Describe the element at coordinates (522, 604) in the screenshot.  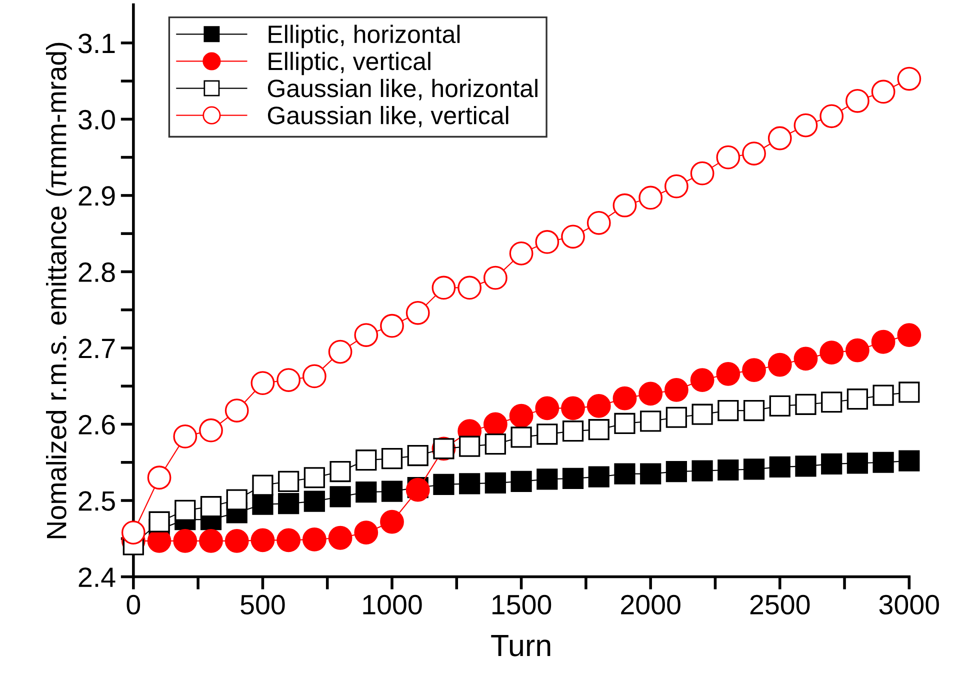
I see `x-tick-label: 1500` at that location.